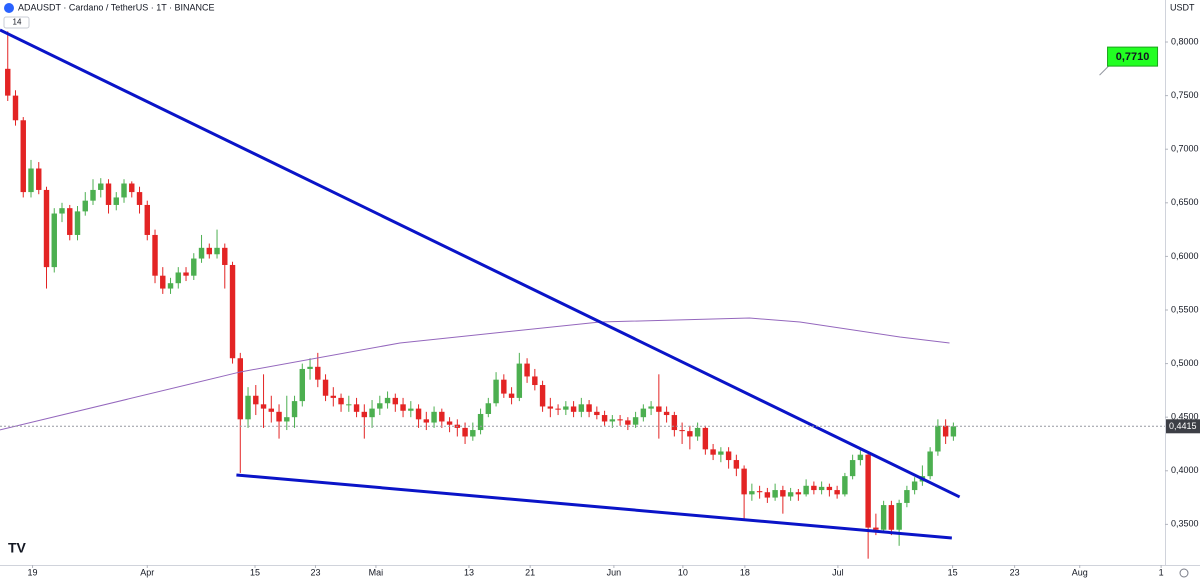 The height and width of the screenshot is (580, 1200). What do you see at coordinates (582, 8) in the screenshot?
I see `header-bg` at bounding box center [582, 8].